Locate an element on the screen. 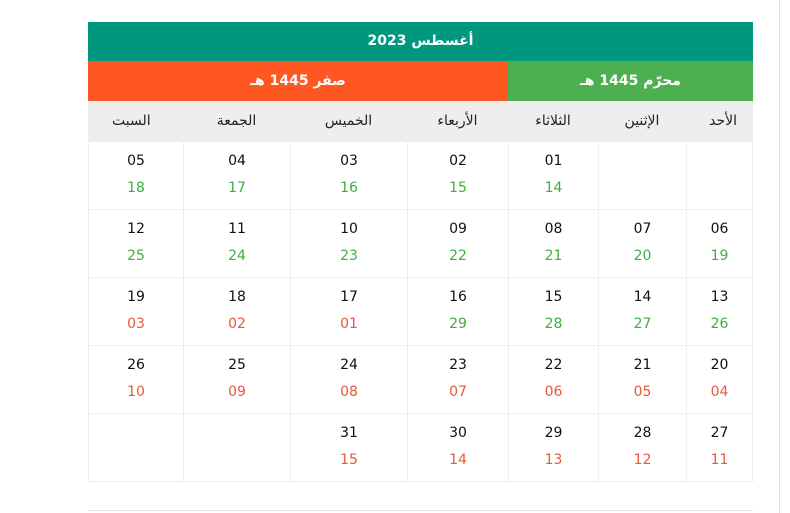  day-cell: 13 26 is located at coordinates (719, 312).